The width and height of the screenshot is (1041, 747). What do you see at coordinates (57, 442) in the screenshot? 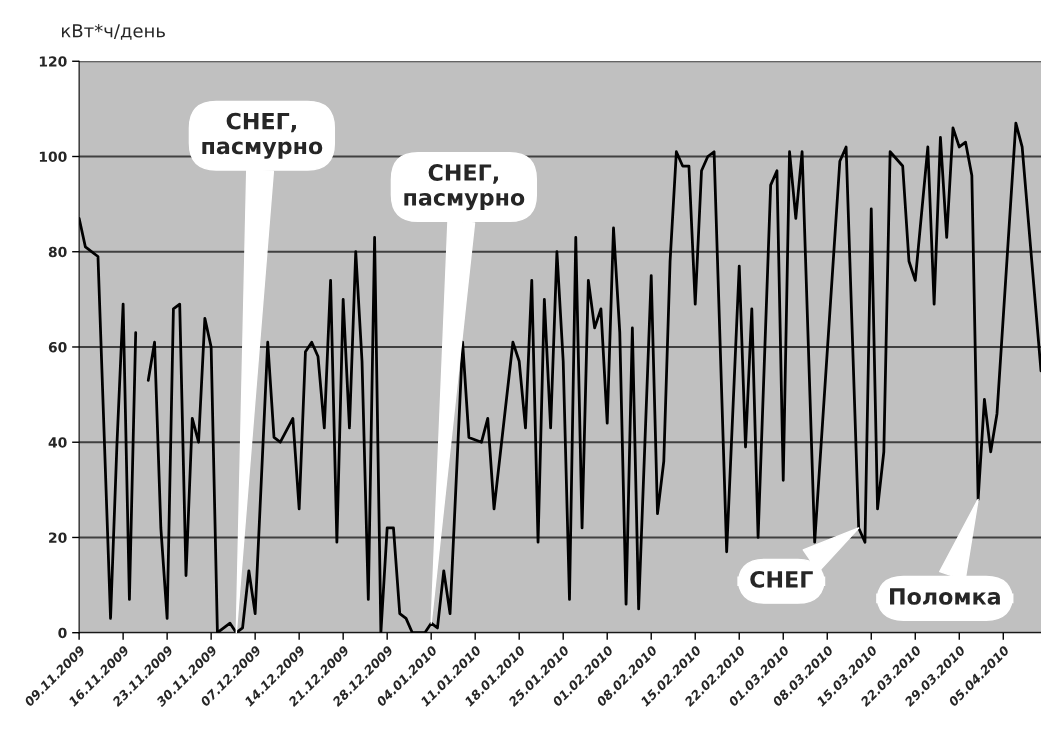
I see `y-tick-label: 40` at bounding box center [57, 442].